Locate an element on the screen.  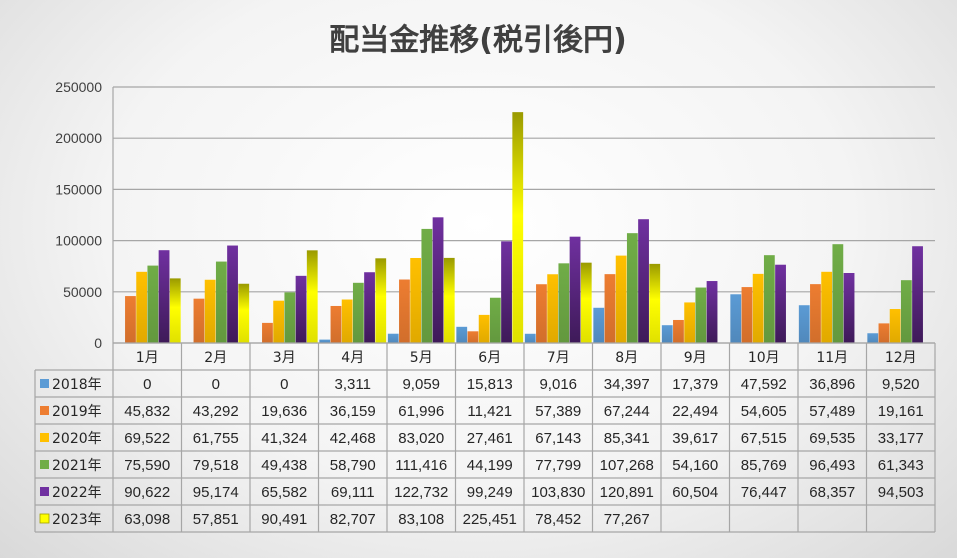
data-label: 22,494 is located at coordinates (695, 411).